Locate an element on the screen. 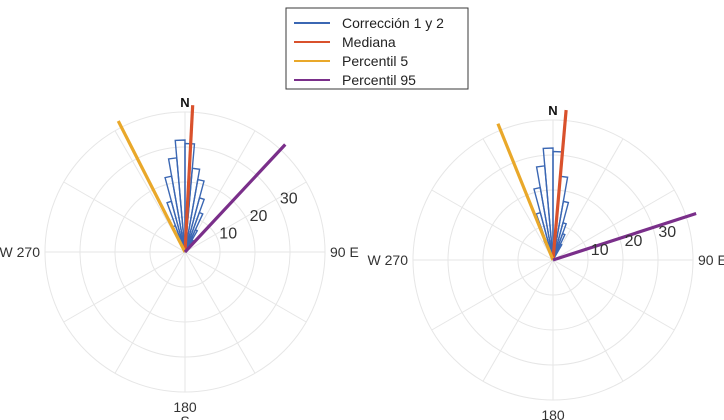 This screenshot has height=420, width=724. direction-label-s: S is located at coordinates (184, 416).